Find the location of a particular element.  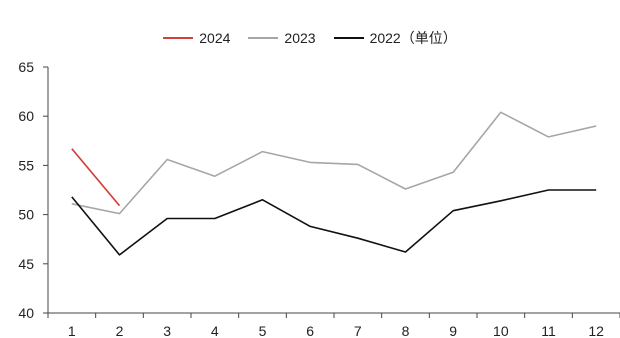

x-tick-label: 7 is located at coordinates (358, 330).